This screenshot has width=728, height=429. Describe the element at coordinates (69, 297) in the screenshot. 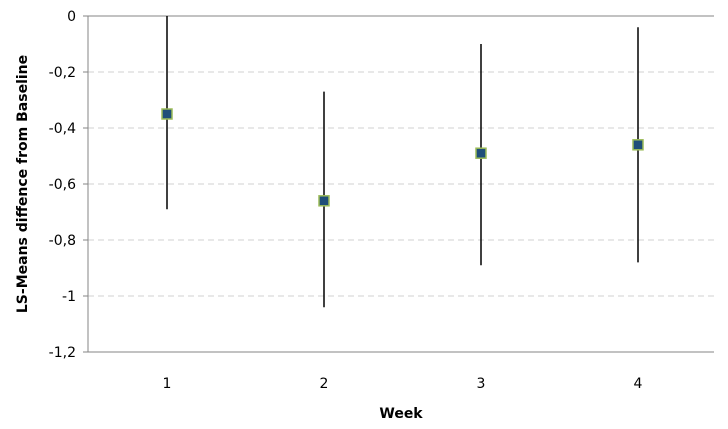

I see `y-tick-label: -1` at that location.